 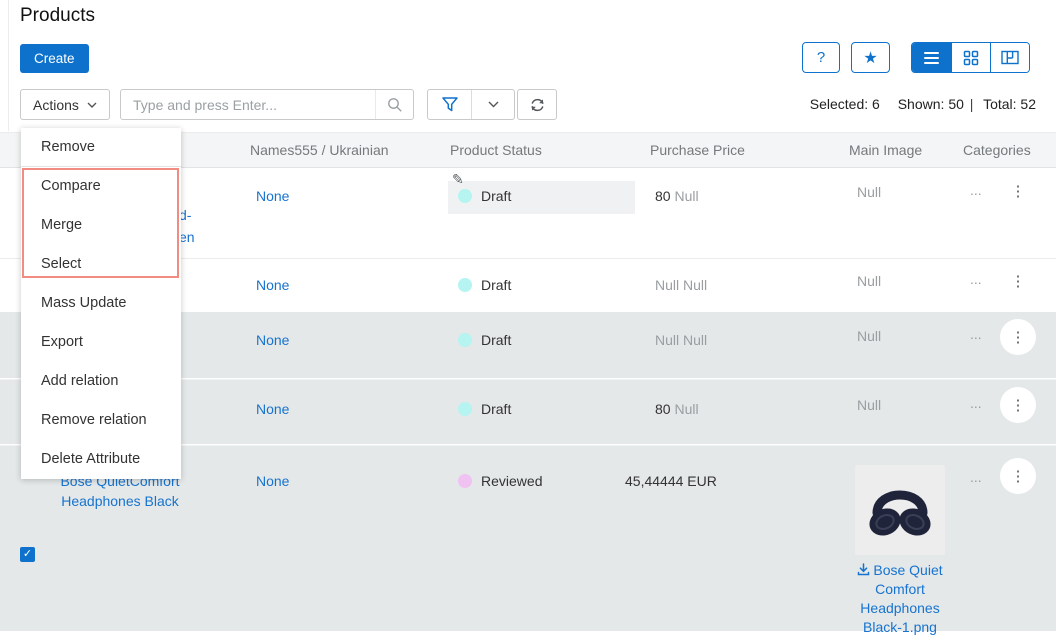 I want to click on view-mode-toggle, so click(x=970, y=57).